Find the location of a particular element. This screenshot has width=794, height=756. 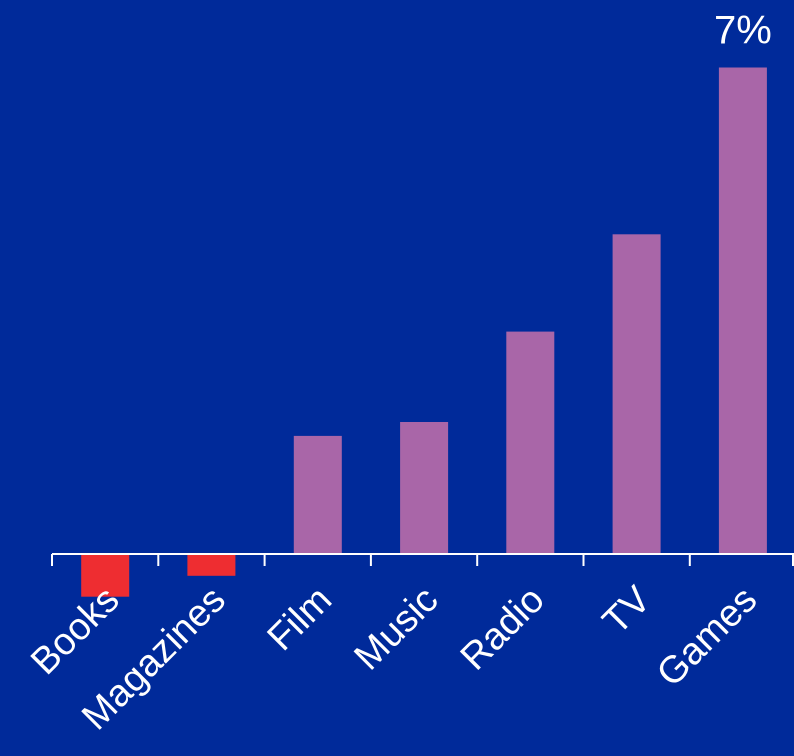

bar-games is located at coordinates (742, 310).